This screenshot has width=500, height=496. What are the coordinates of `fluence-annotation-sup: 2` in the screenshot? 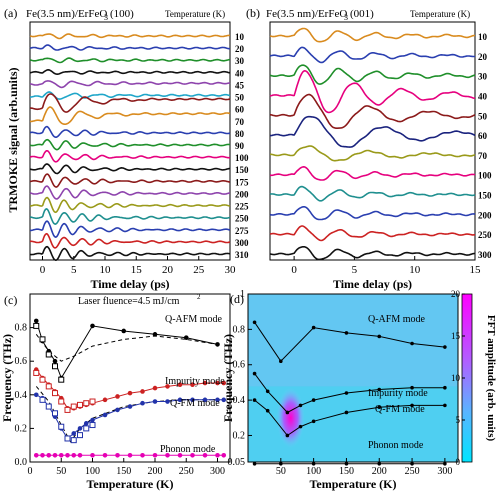 It's located at (199, 297).